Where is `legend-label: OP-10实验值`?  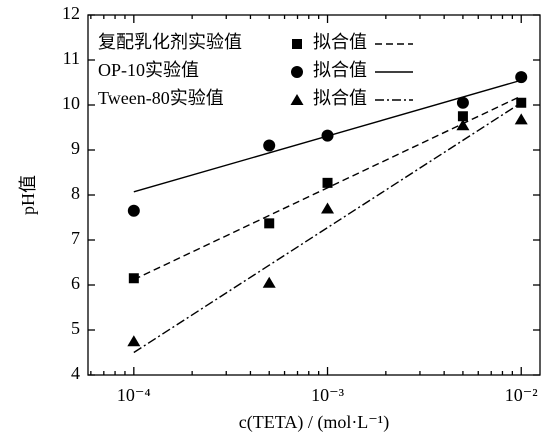 legend-label: OP-10实验值 is located at coordinates (148, 70).